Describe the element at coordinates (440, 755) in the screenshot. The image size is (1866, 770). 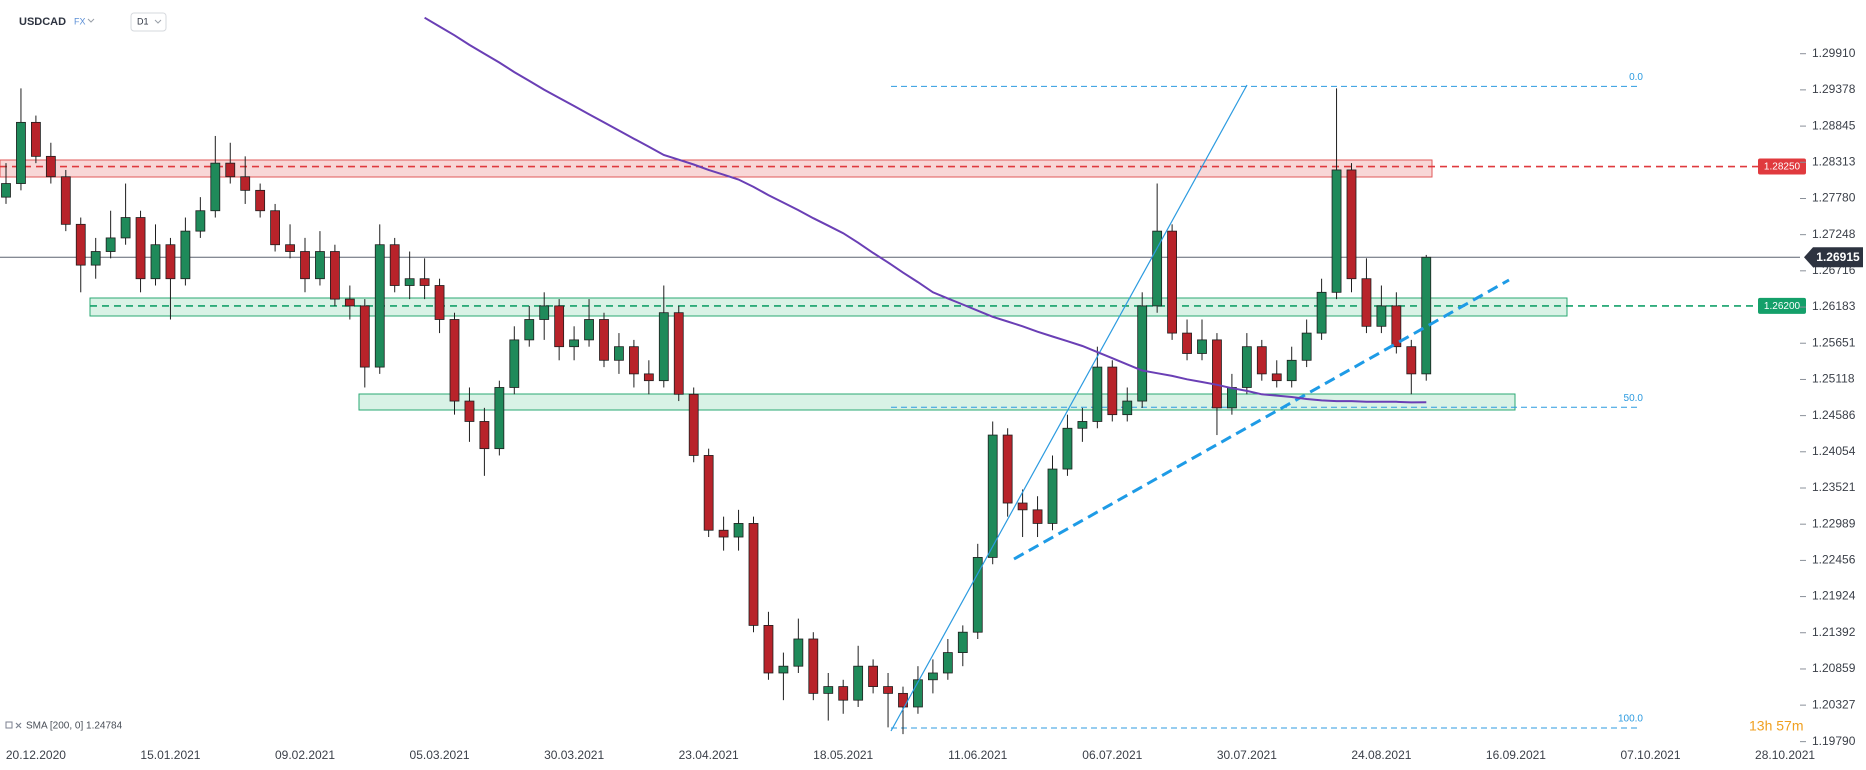
I see `x-tick-label: 05.03.2021` at that location.